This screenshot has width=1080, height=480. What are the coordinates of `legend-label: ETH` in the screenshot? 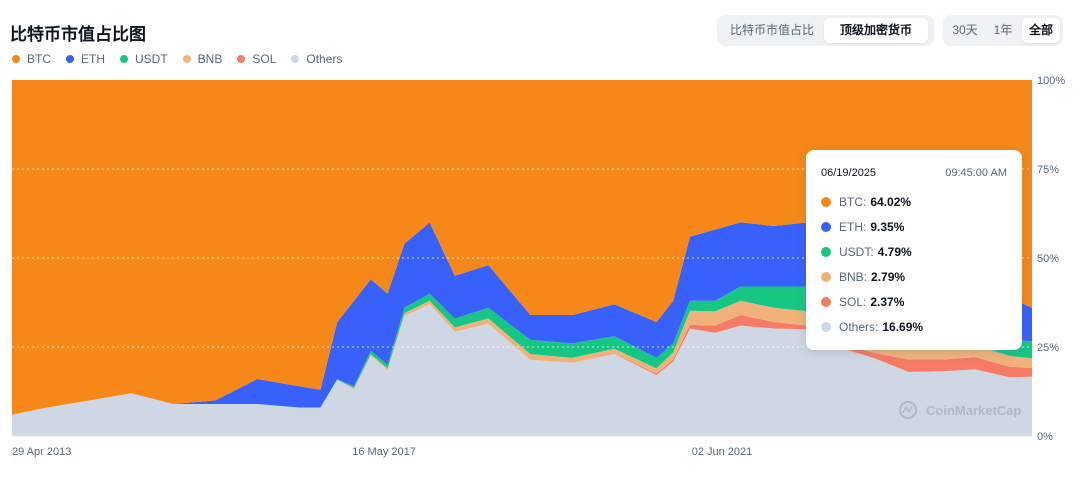 It's located at (93, 59).